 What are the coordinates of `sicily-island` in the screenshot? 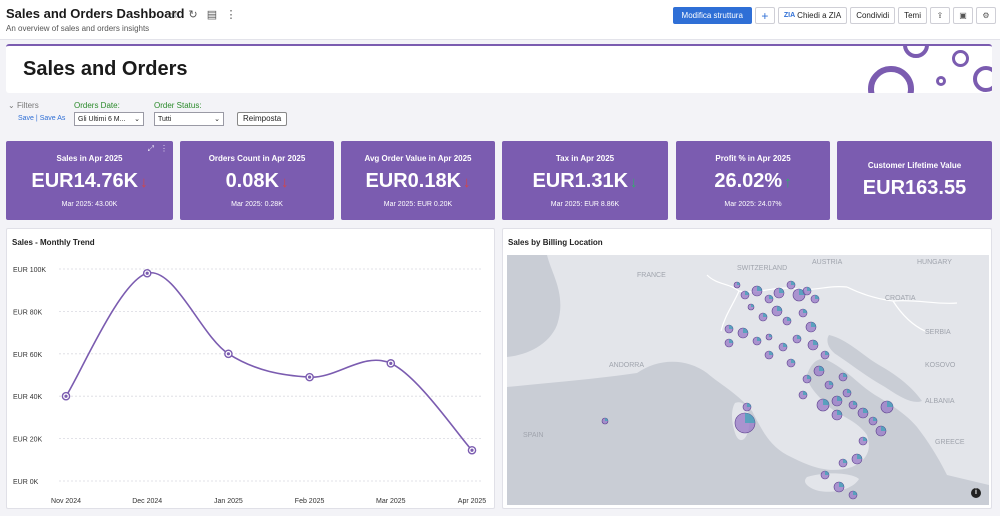 It's located at (832, 482).